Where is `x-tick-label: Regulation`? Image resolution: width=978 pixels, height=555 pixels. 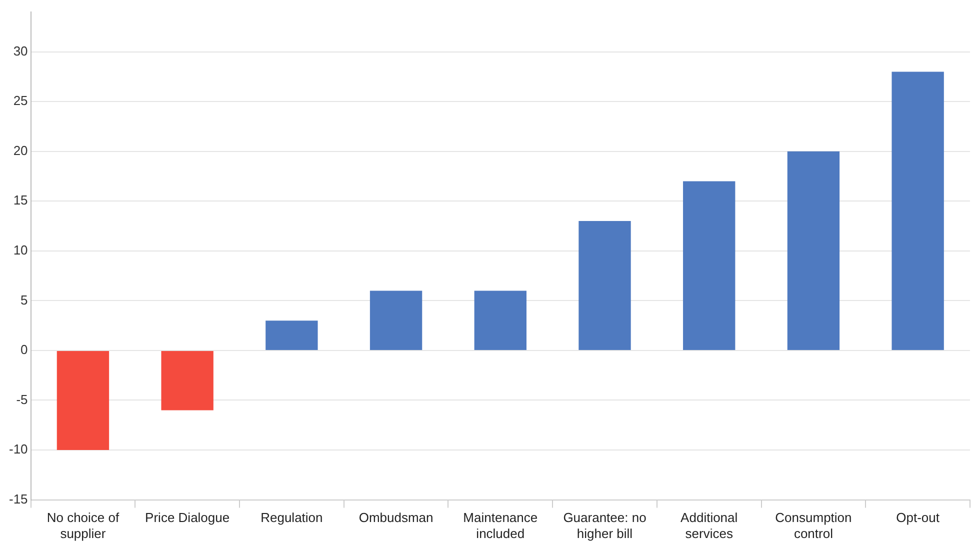 x-tick-label: Regulation is located at coordinates (291, 518).